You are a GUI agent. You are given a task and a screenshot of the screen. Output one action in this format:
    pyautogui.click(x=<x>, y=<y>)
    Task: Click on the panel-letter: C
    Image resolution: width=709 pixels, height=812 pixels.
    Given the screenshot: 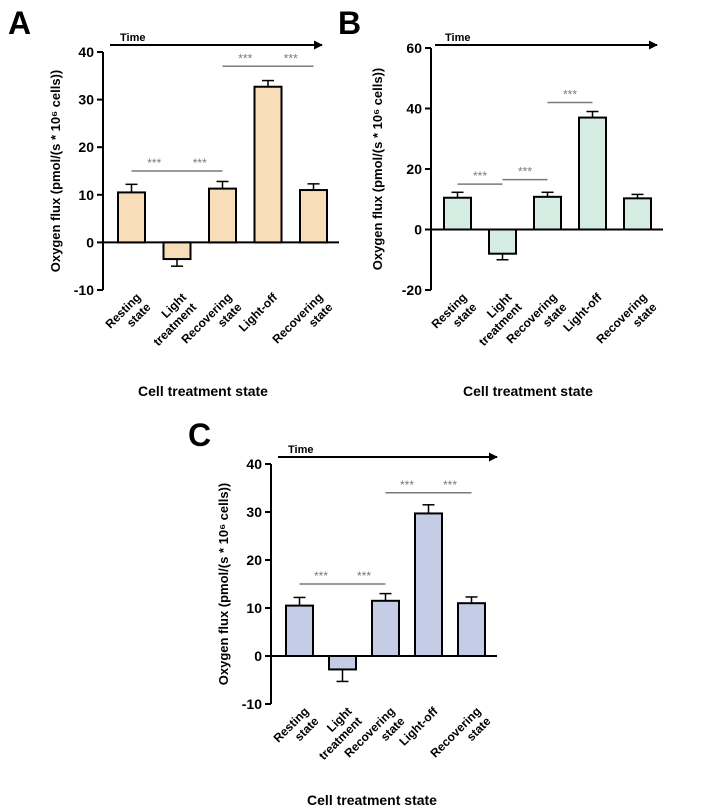 What is the action you would take?
    pyautogui.click(x=199, y=435)
    